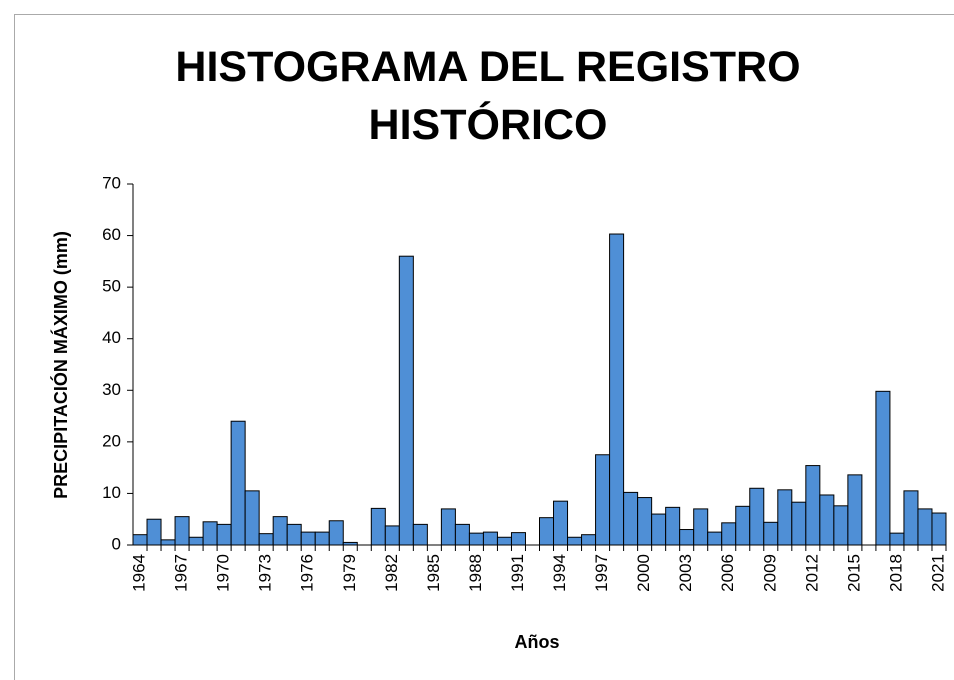 The height and width of the screenshot is (680, 954). Describe the element at coordinates (181, 573) in the screenshot. I see `x-tick-label: 1967` at that location.